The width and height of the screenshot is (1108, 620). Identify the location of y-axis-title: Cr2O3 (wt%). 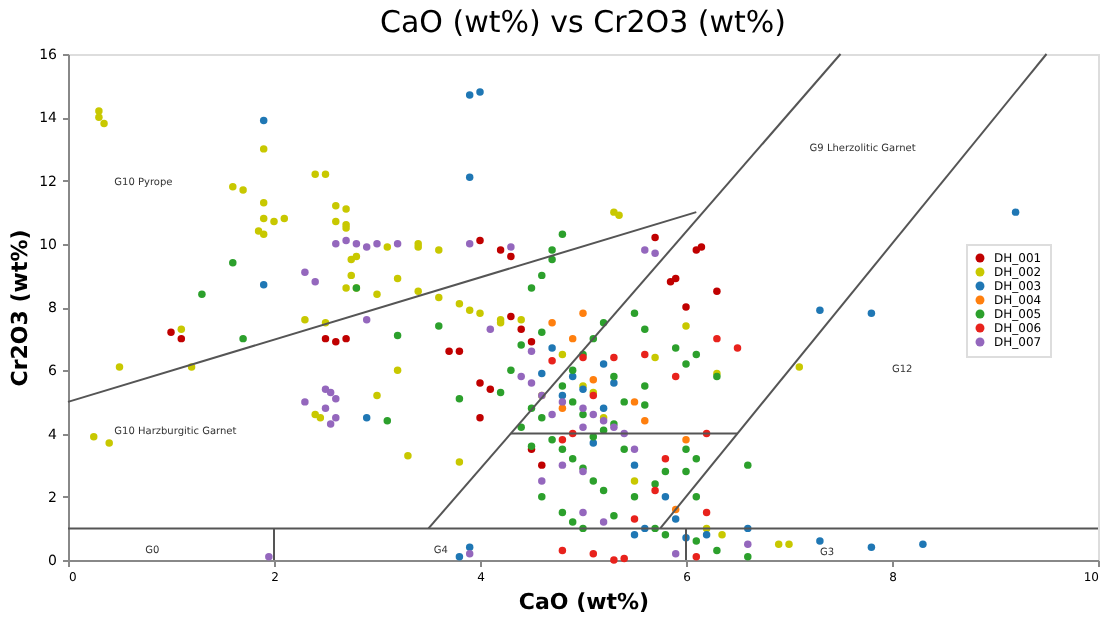
(20, 308).